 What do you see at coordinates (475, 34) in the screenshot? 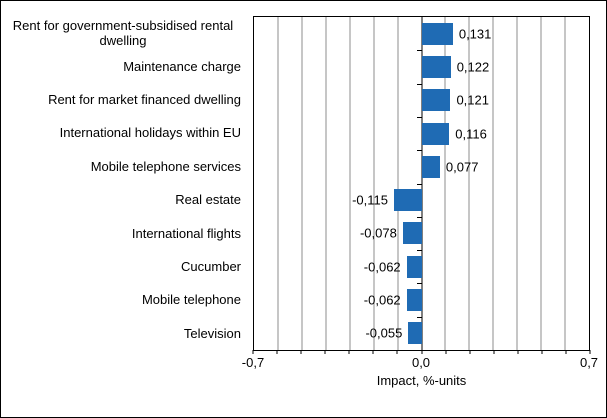
I see `value-label: 0,131` at bounding box center [475, 34].